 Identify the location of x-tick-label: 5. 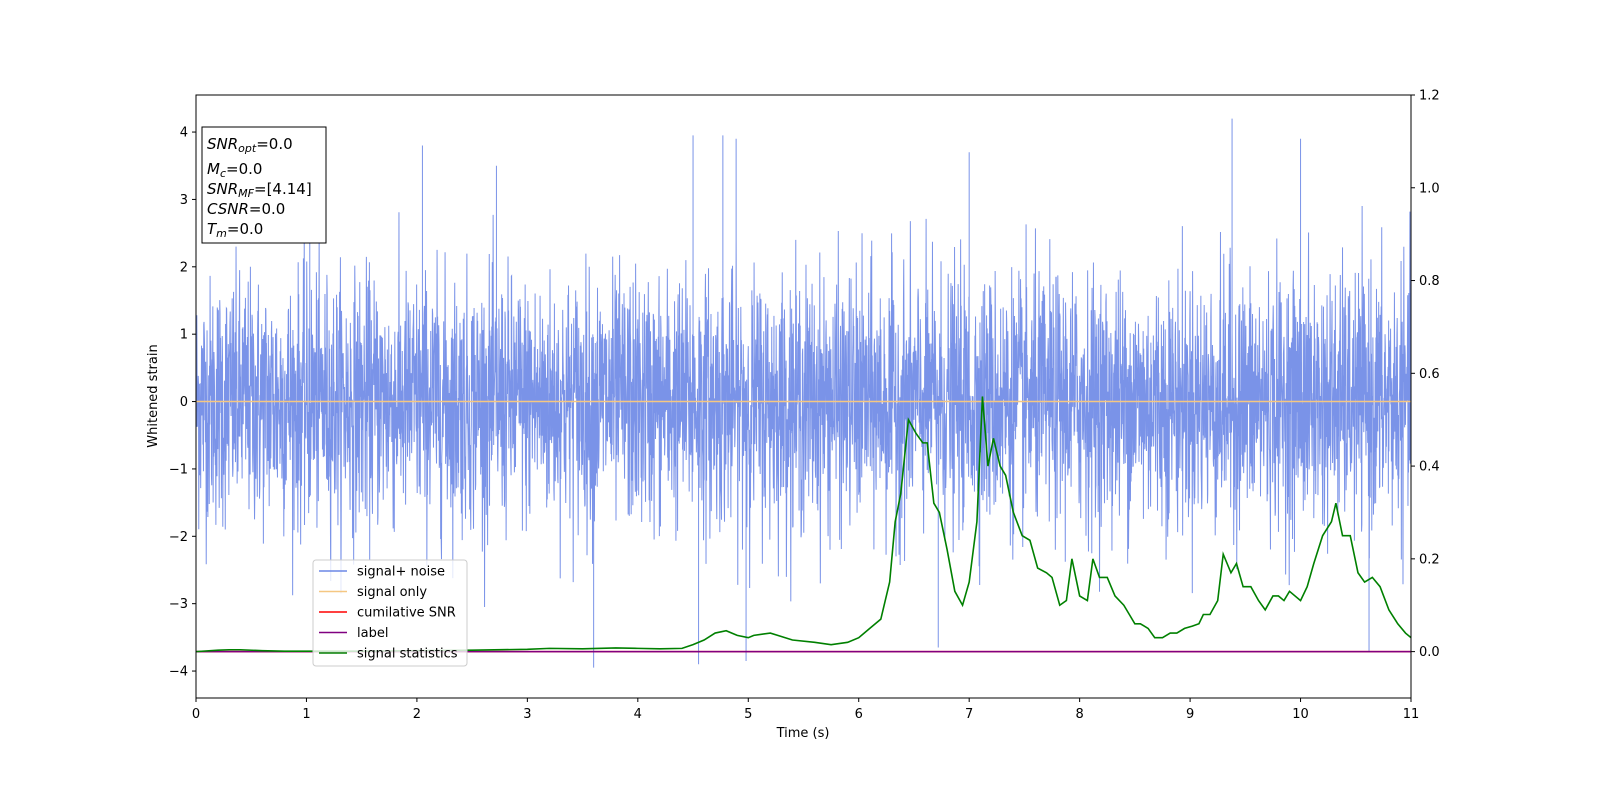
(748, 714).